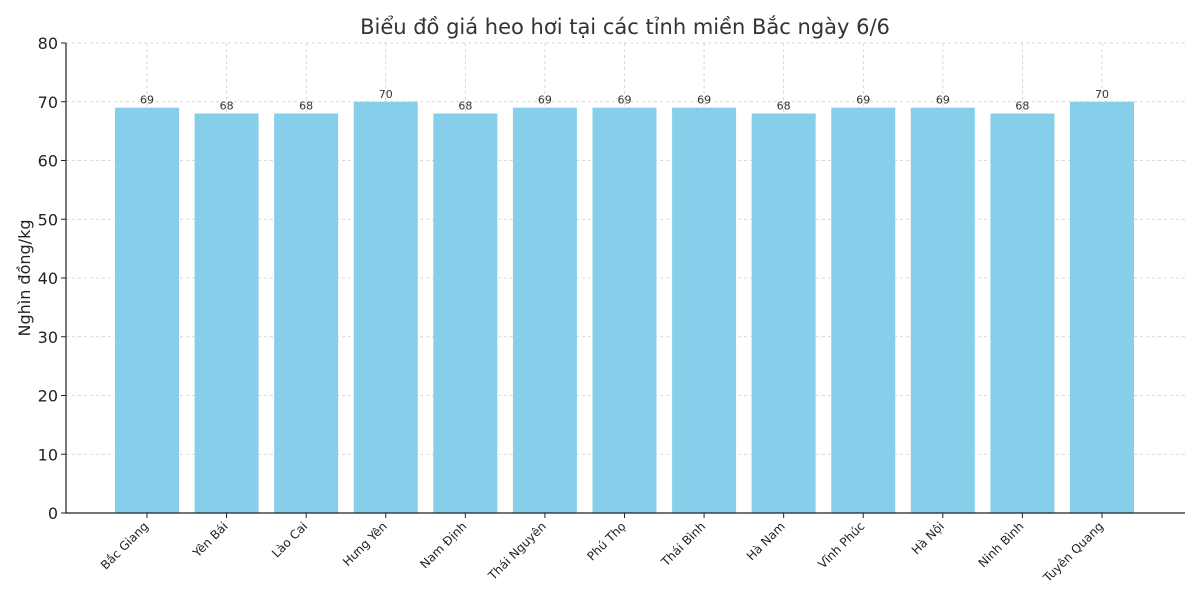  What do you see at coordinates (48, 102) in the screenshot?
I see `y-tick-label: 70` at bounding box center [48, 102].